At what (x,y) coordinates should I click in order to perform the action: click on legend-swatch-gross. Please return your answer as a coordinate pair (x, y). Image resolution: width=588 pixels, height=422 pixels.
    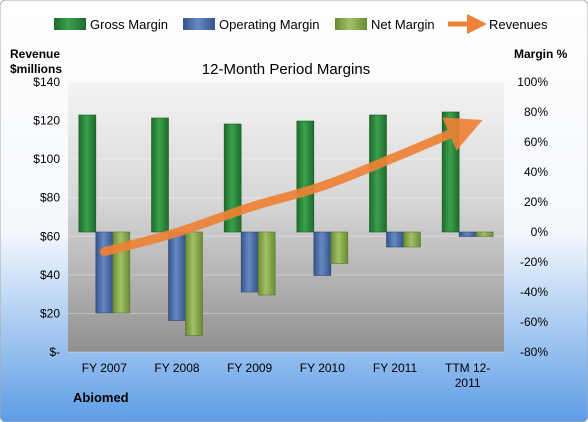
    Looking at the image, I should click on (70, 24).